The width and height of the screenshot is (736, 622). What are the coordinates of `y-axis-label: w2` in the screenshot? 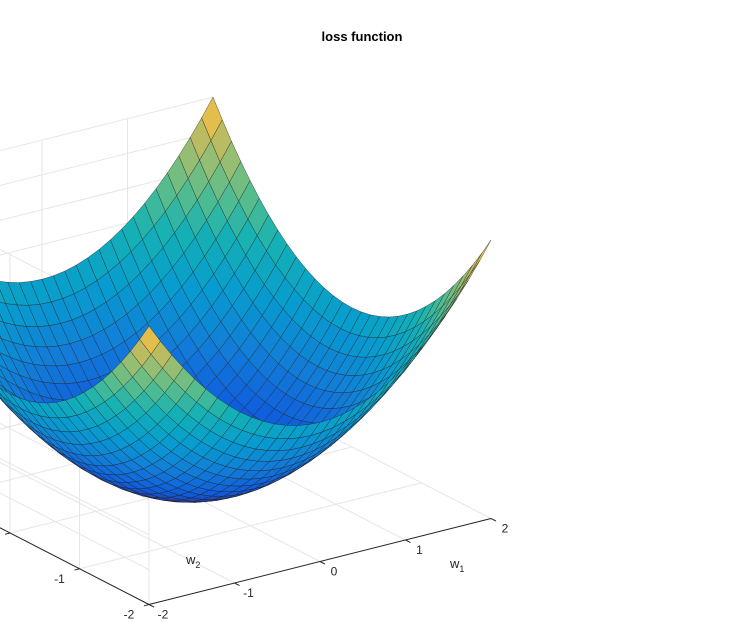 It's located at (192, 561).